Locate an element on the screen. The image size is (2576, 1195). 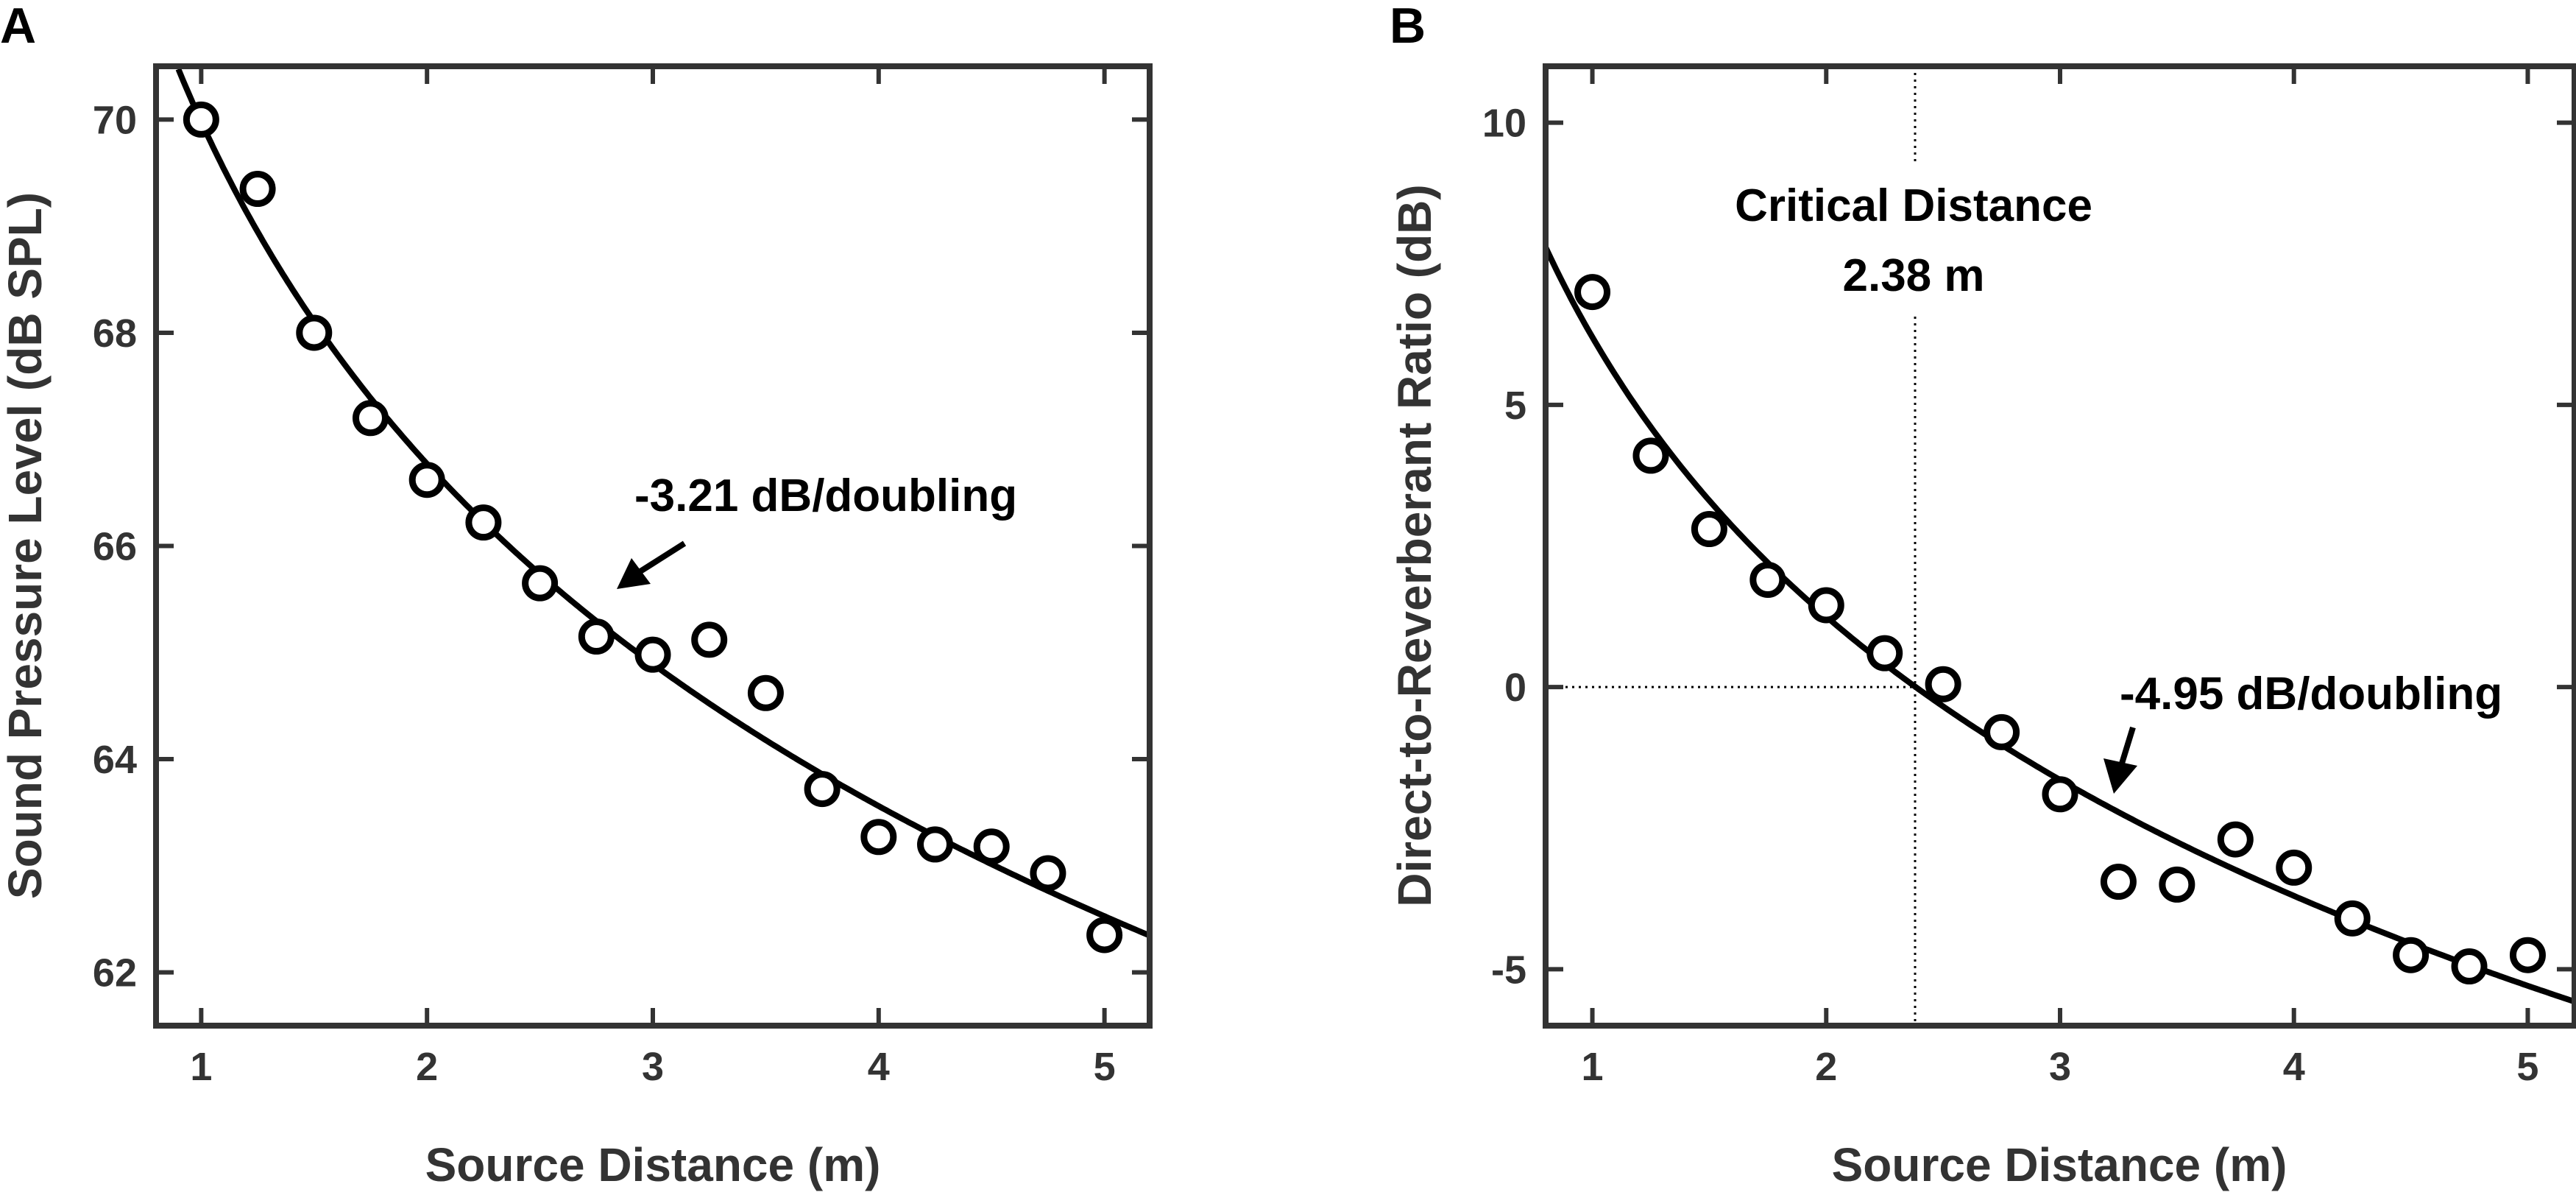
panel-a-x-tick-label: 4 is located at coordinates (879, 1067).